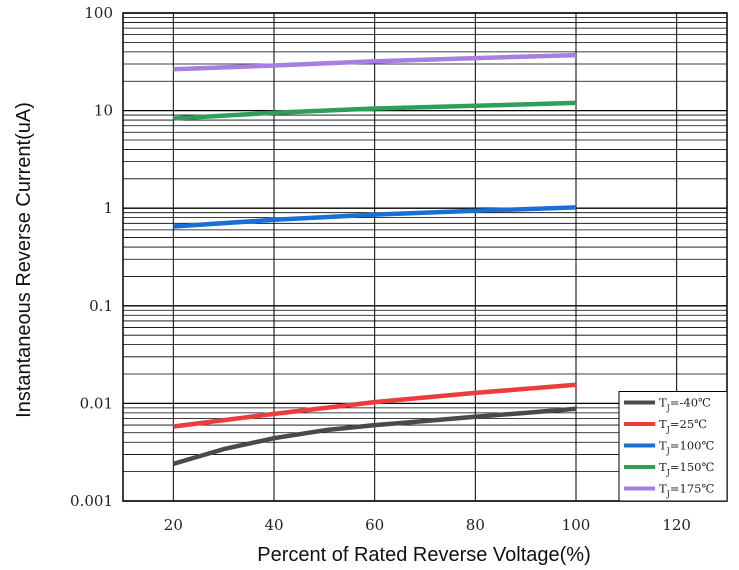  I want to click on x-tick-label: 120, so click(676, 525).